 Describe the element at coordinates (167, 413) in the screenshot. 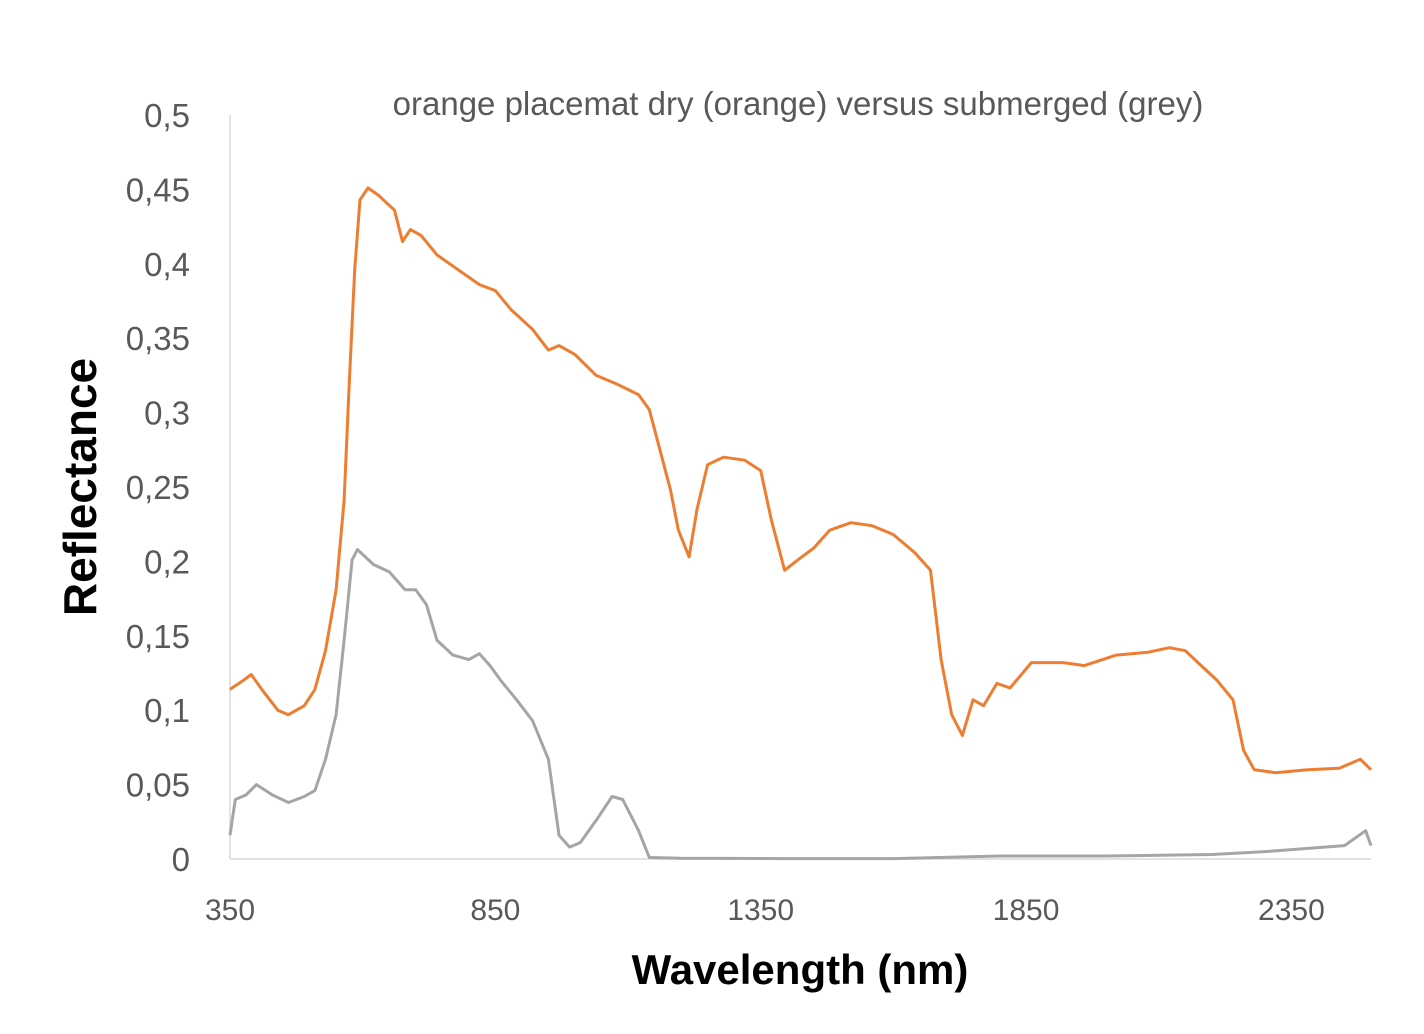

I see `y-tick-label: 0,3` at that location.